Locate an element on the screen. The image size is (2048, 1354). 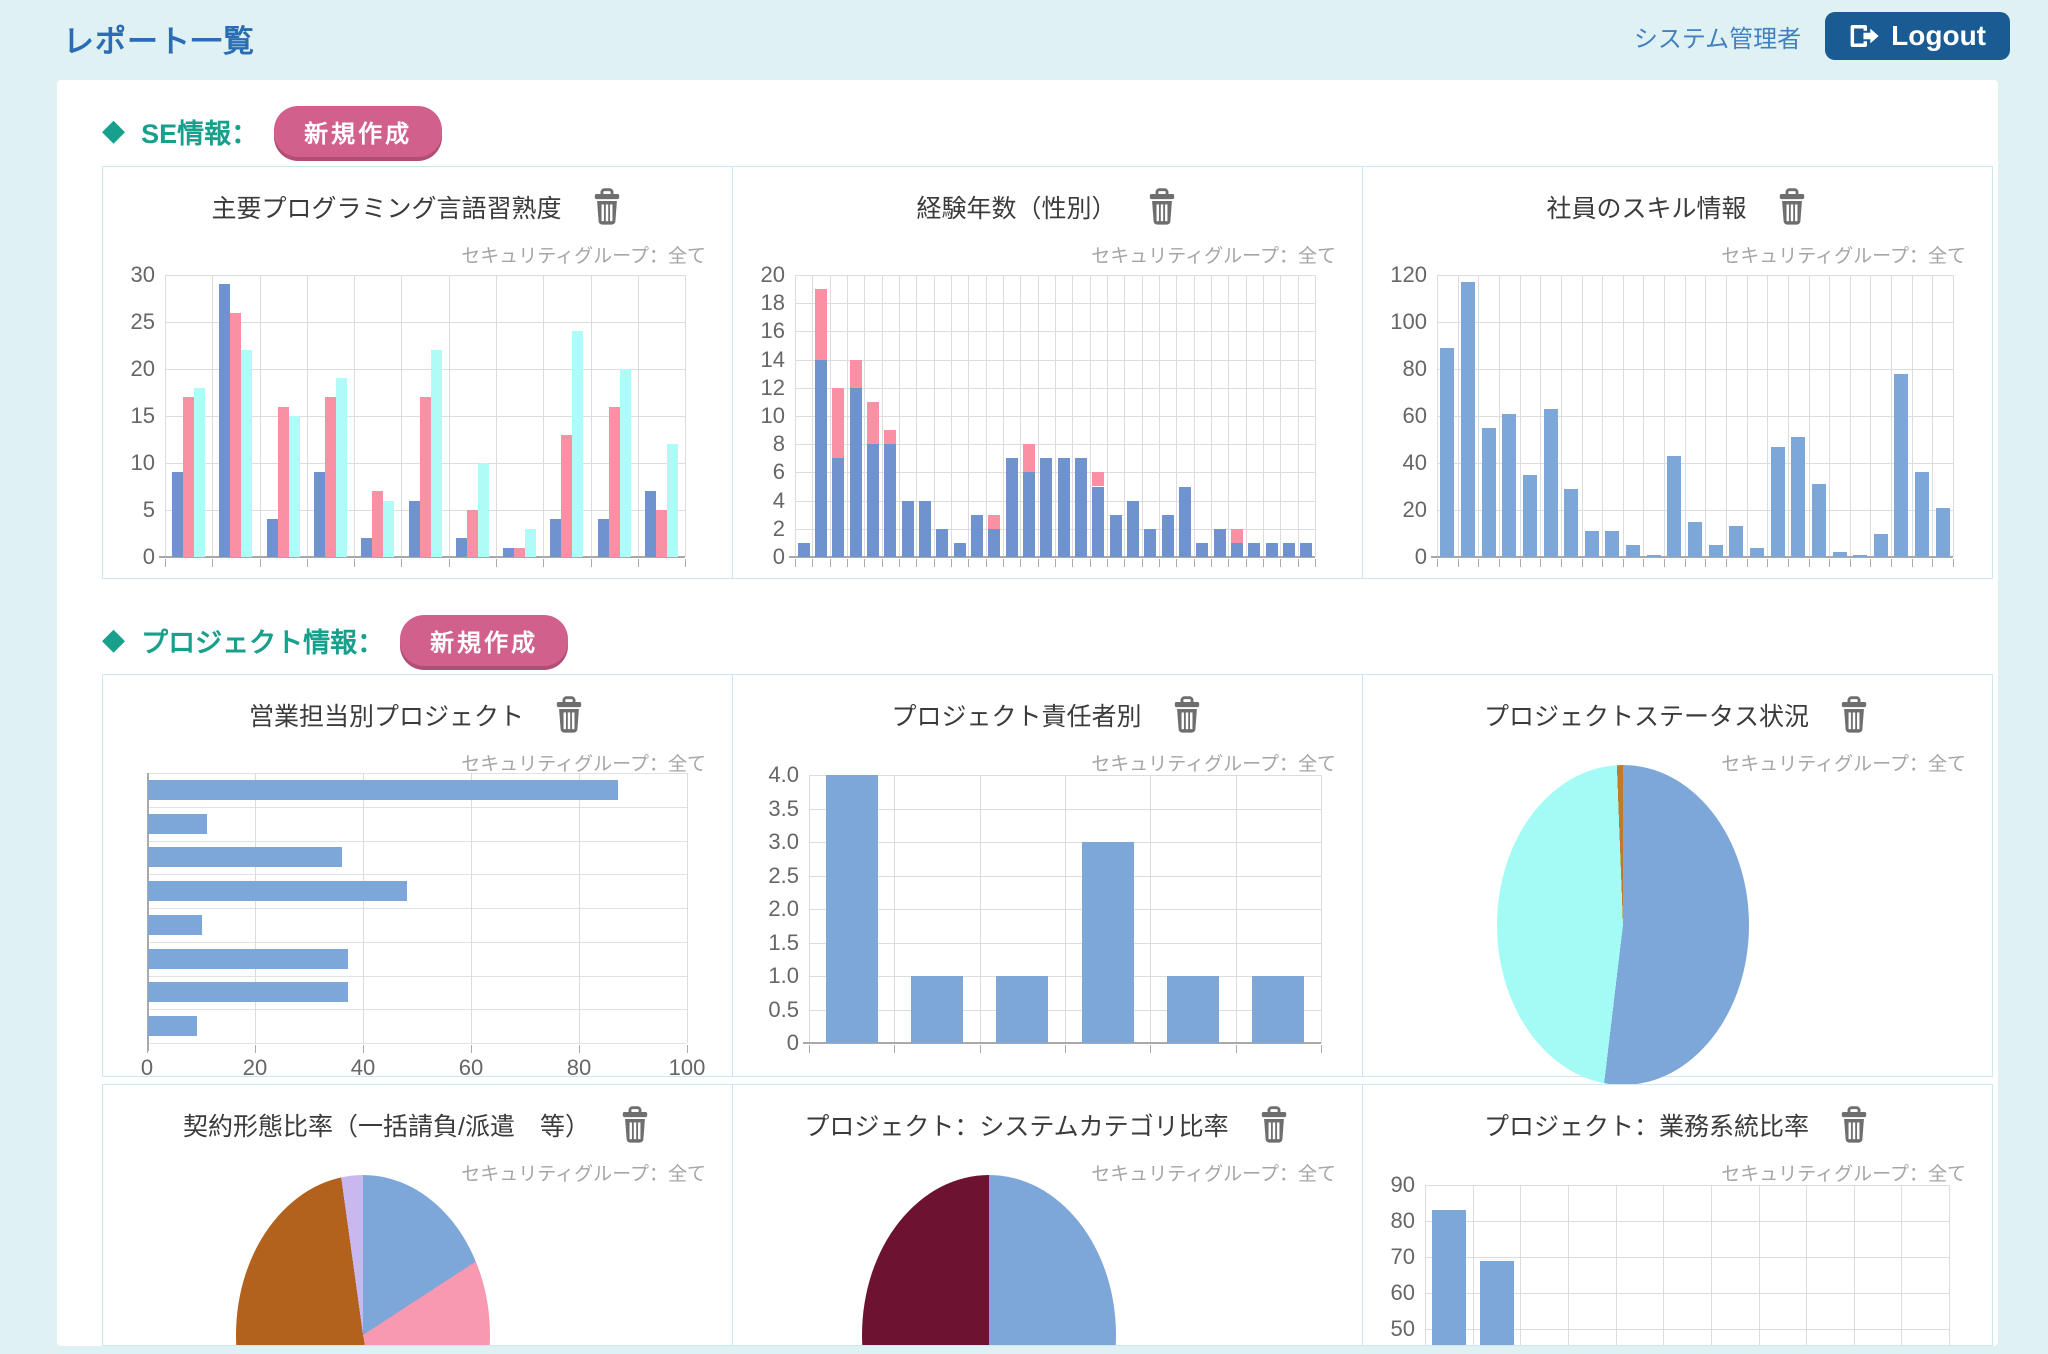
chart-title: プロジェクト：業務系統比率 is located at coordinates (1646, 1127).